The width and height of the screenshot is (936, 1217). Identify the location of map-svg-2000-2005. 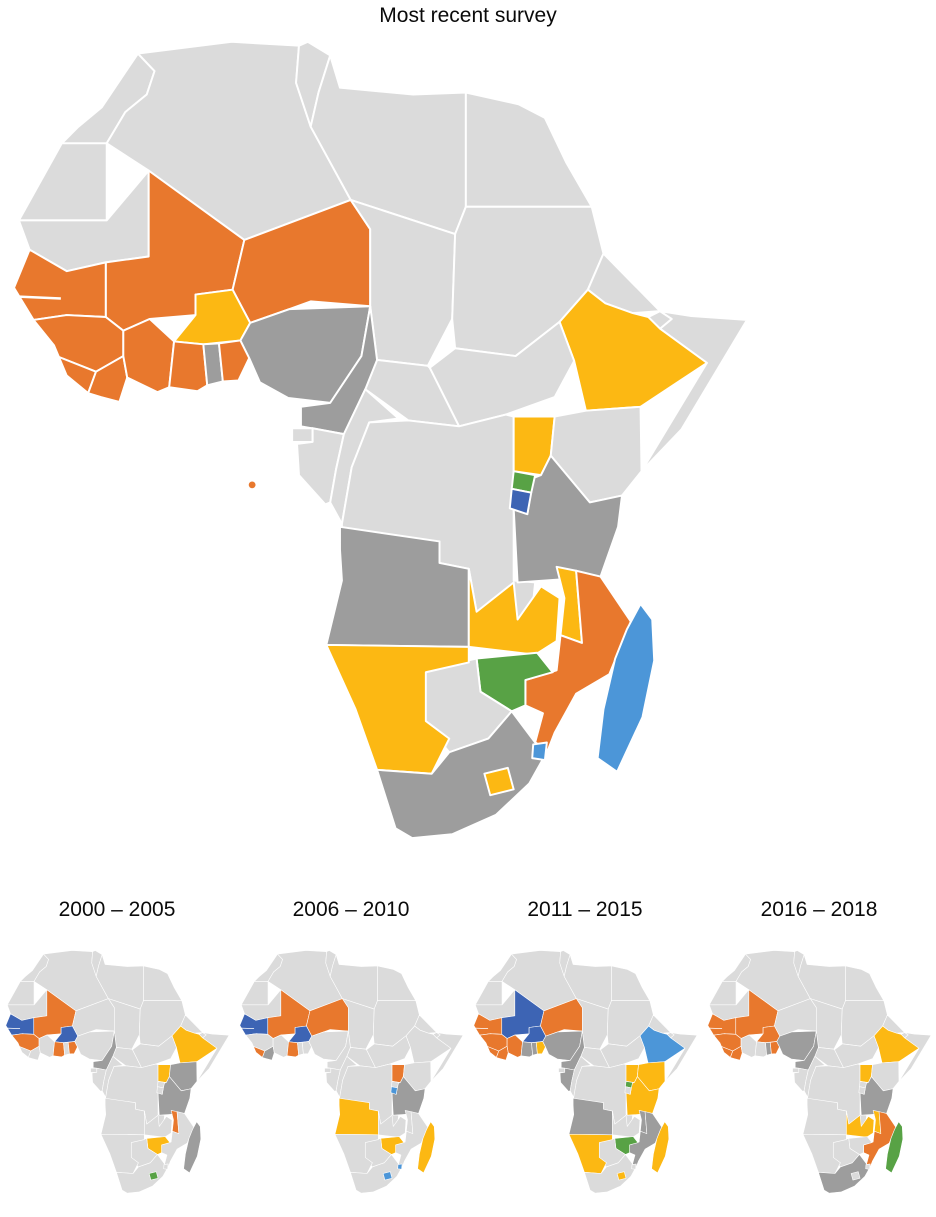
(117, 1072).